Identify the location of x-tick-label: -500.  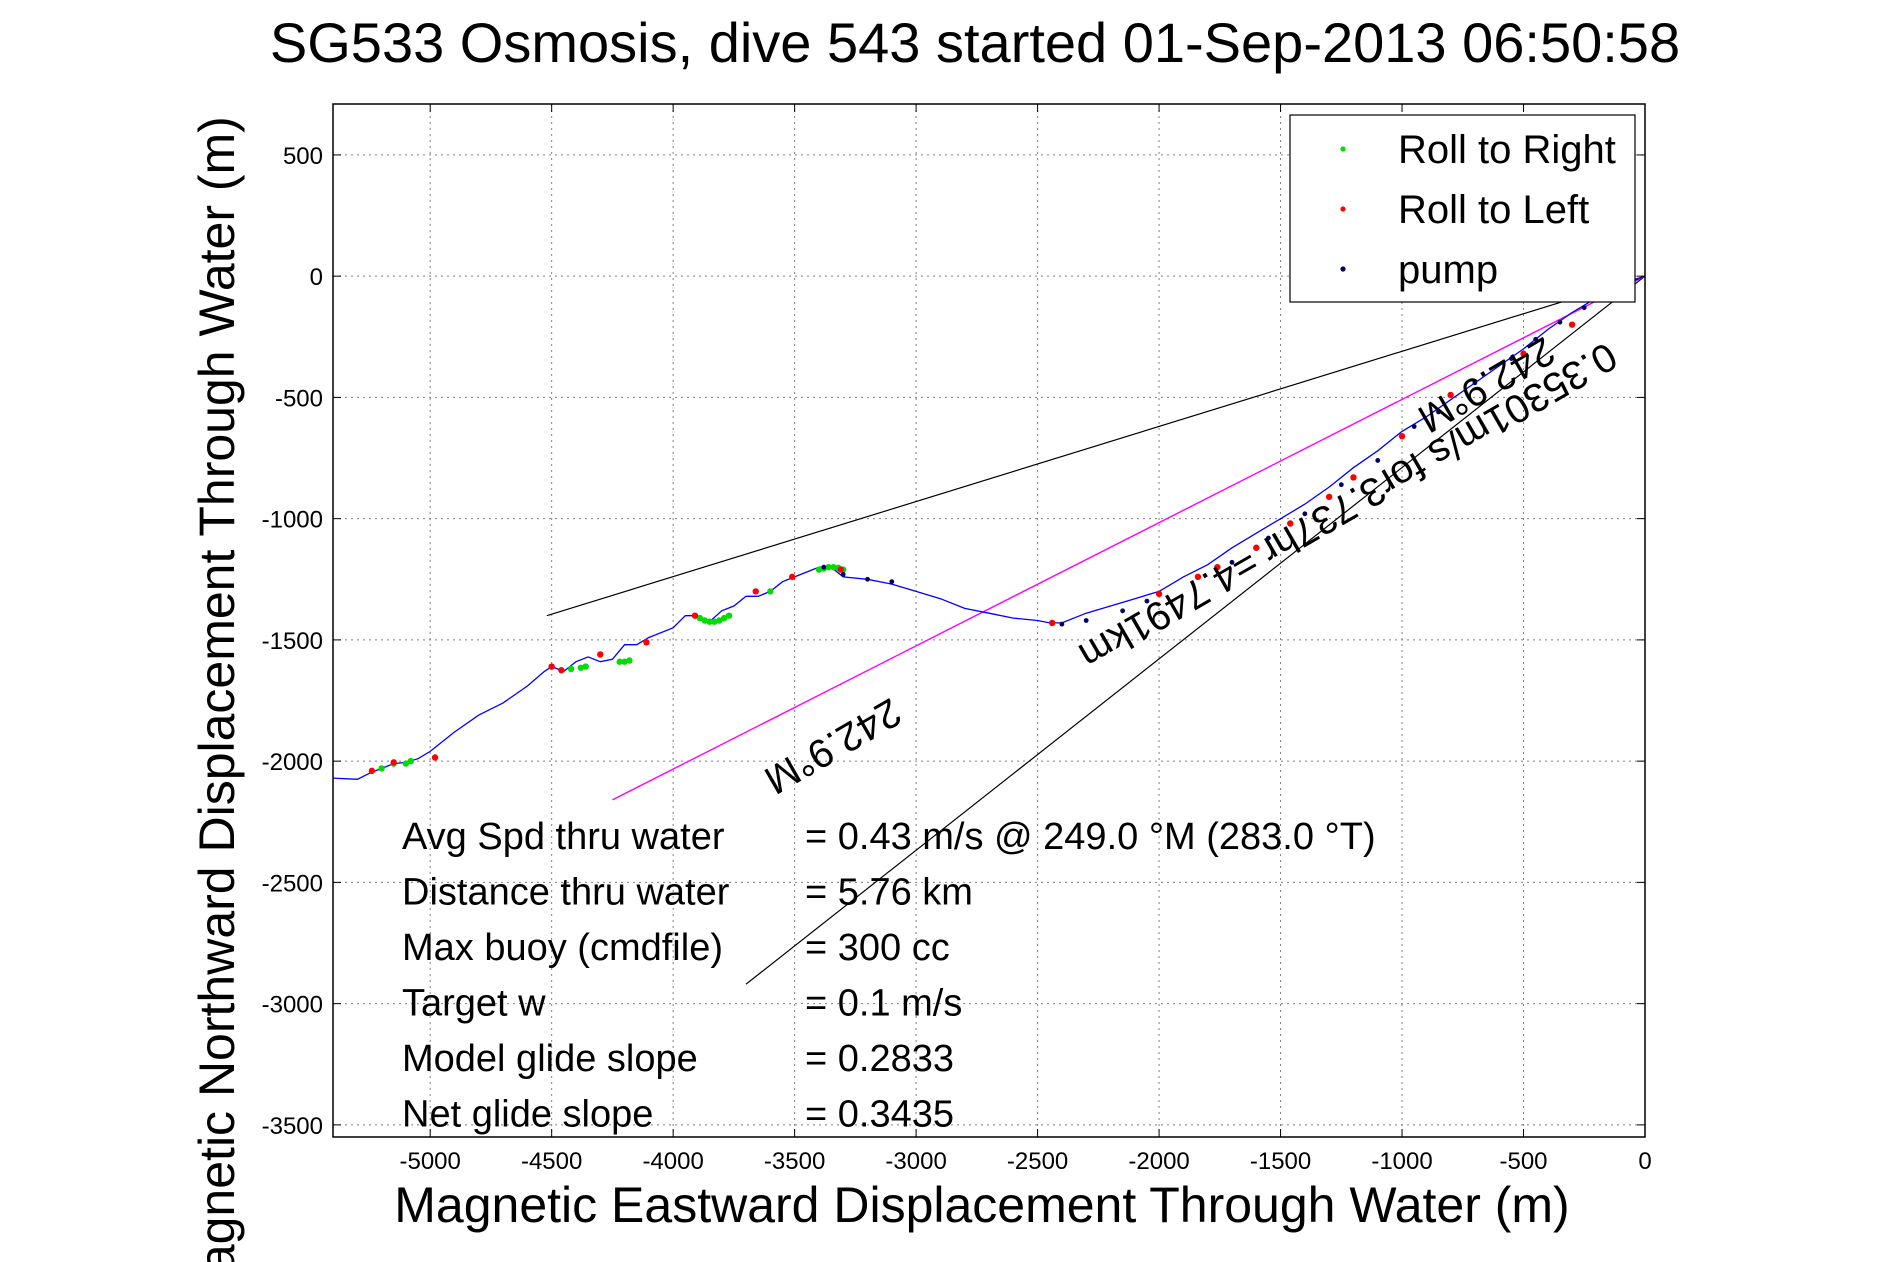
(1523, 1161).